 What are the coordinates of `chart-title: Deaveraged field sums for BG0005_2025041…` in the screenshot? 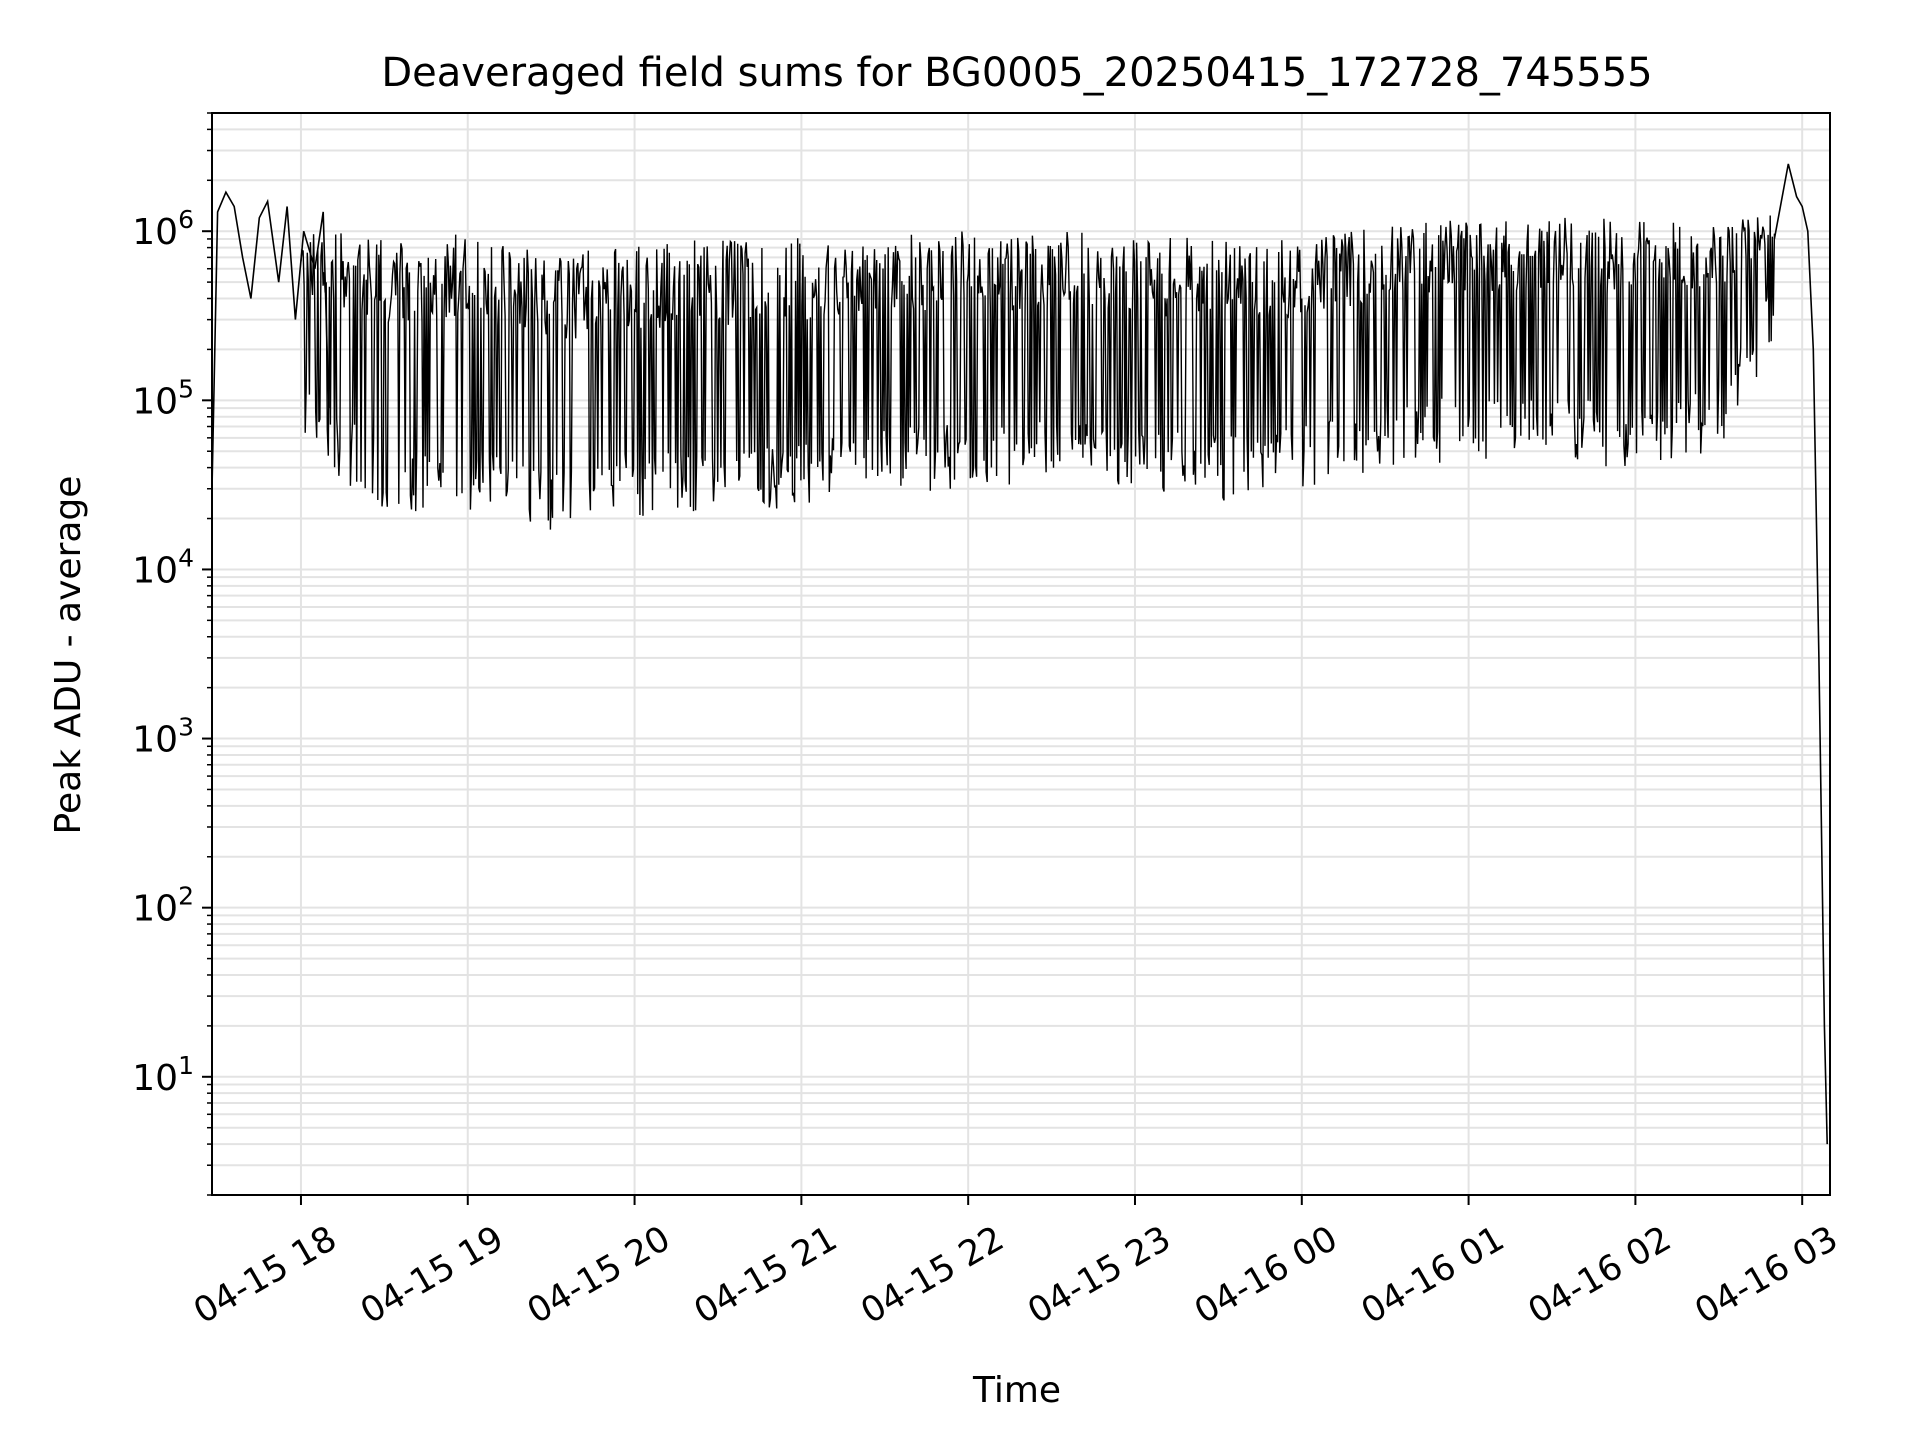 It's located at (1016, 73).